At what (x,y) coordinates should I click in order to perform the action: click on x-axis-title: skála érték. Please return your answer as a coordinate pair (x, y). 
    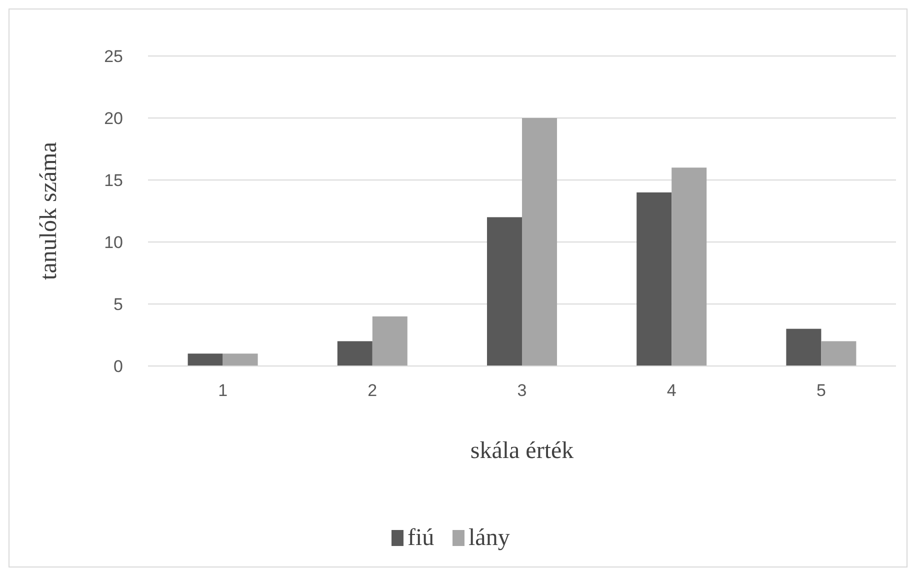
    Looking at the image, I should click on (522, 451).